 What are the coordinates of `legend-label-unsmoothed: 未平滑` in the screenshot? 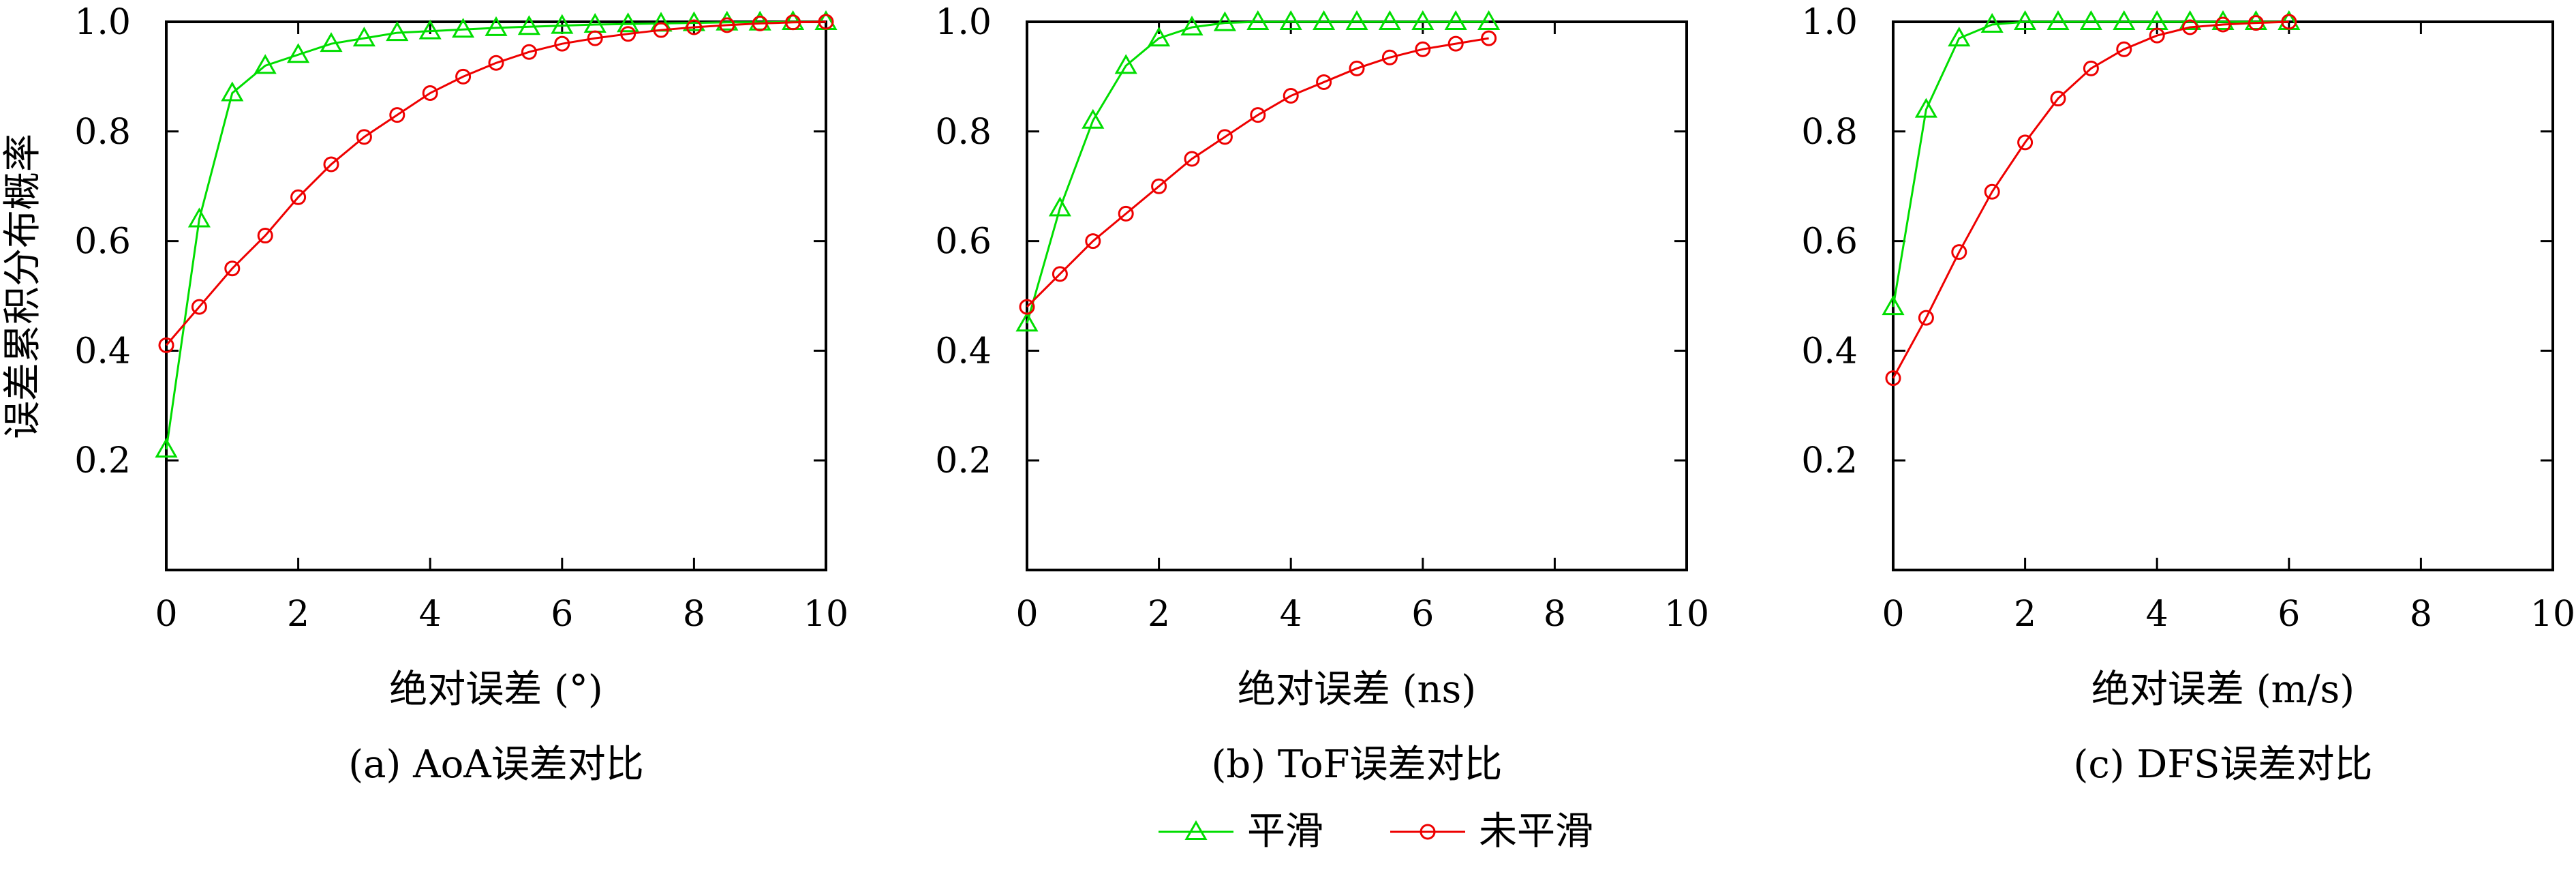 It's located at (1536, 831).